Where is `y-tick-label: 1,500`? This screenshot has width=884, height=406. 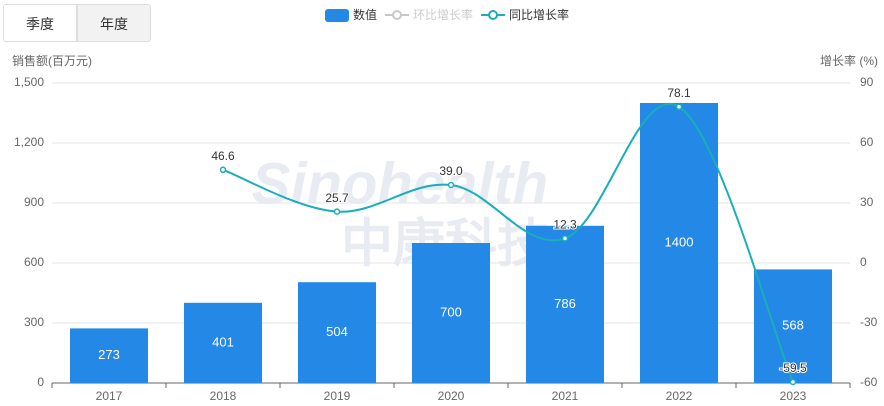 y-tick-label: 1,500 is located at coordinates (29, 82).